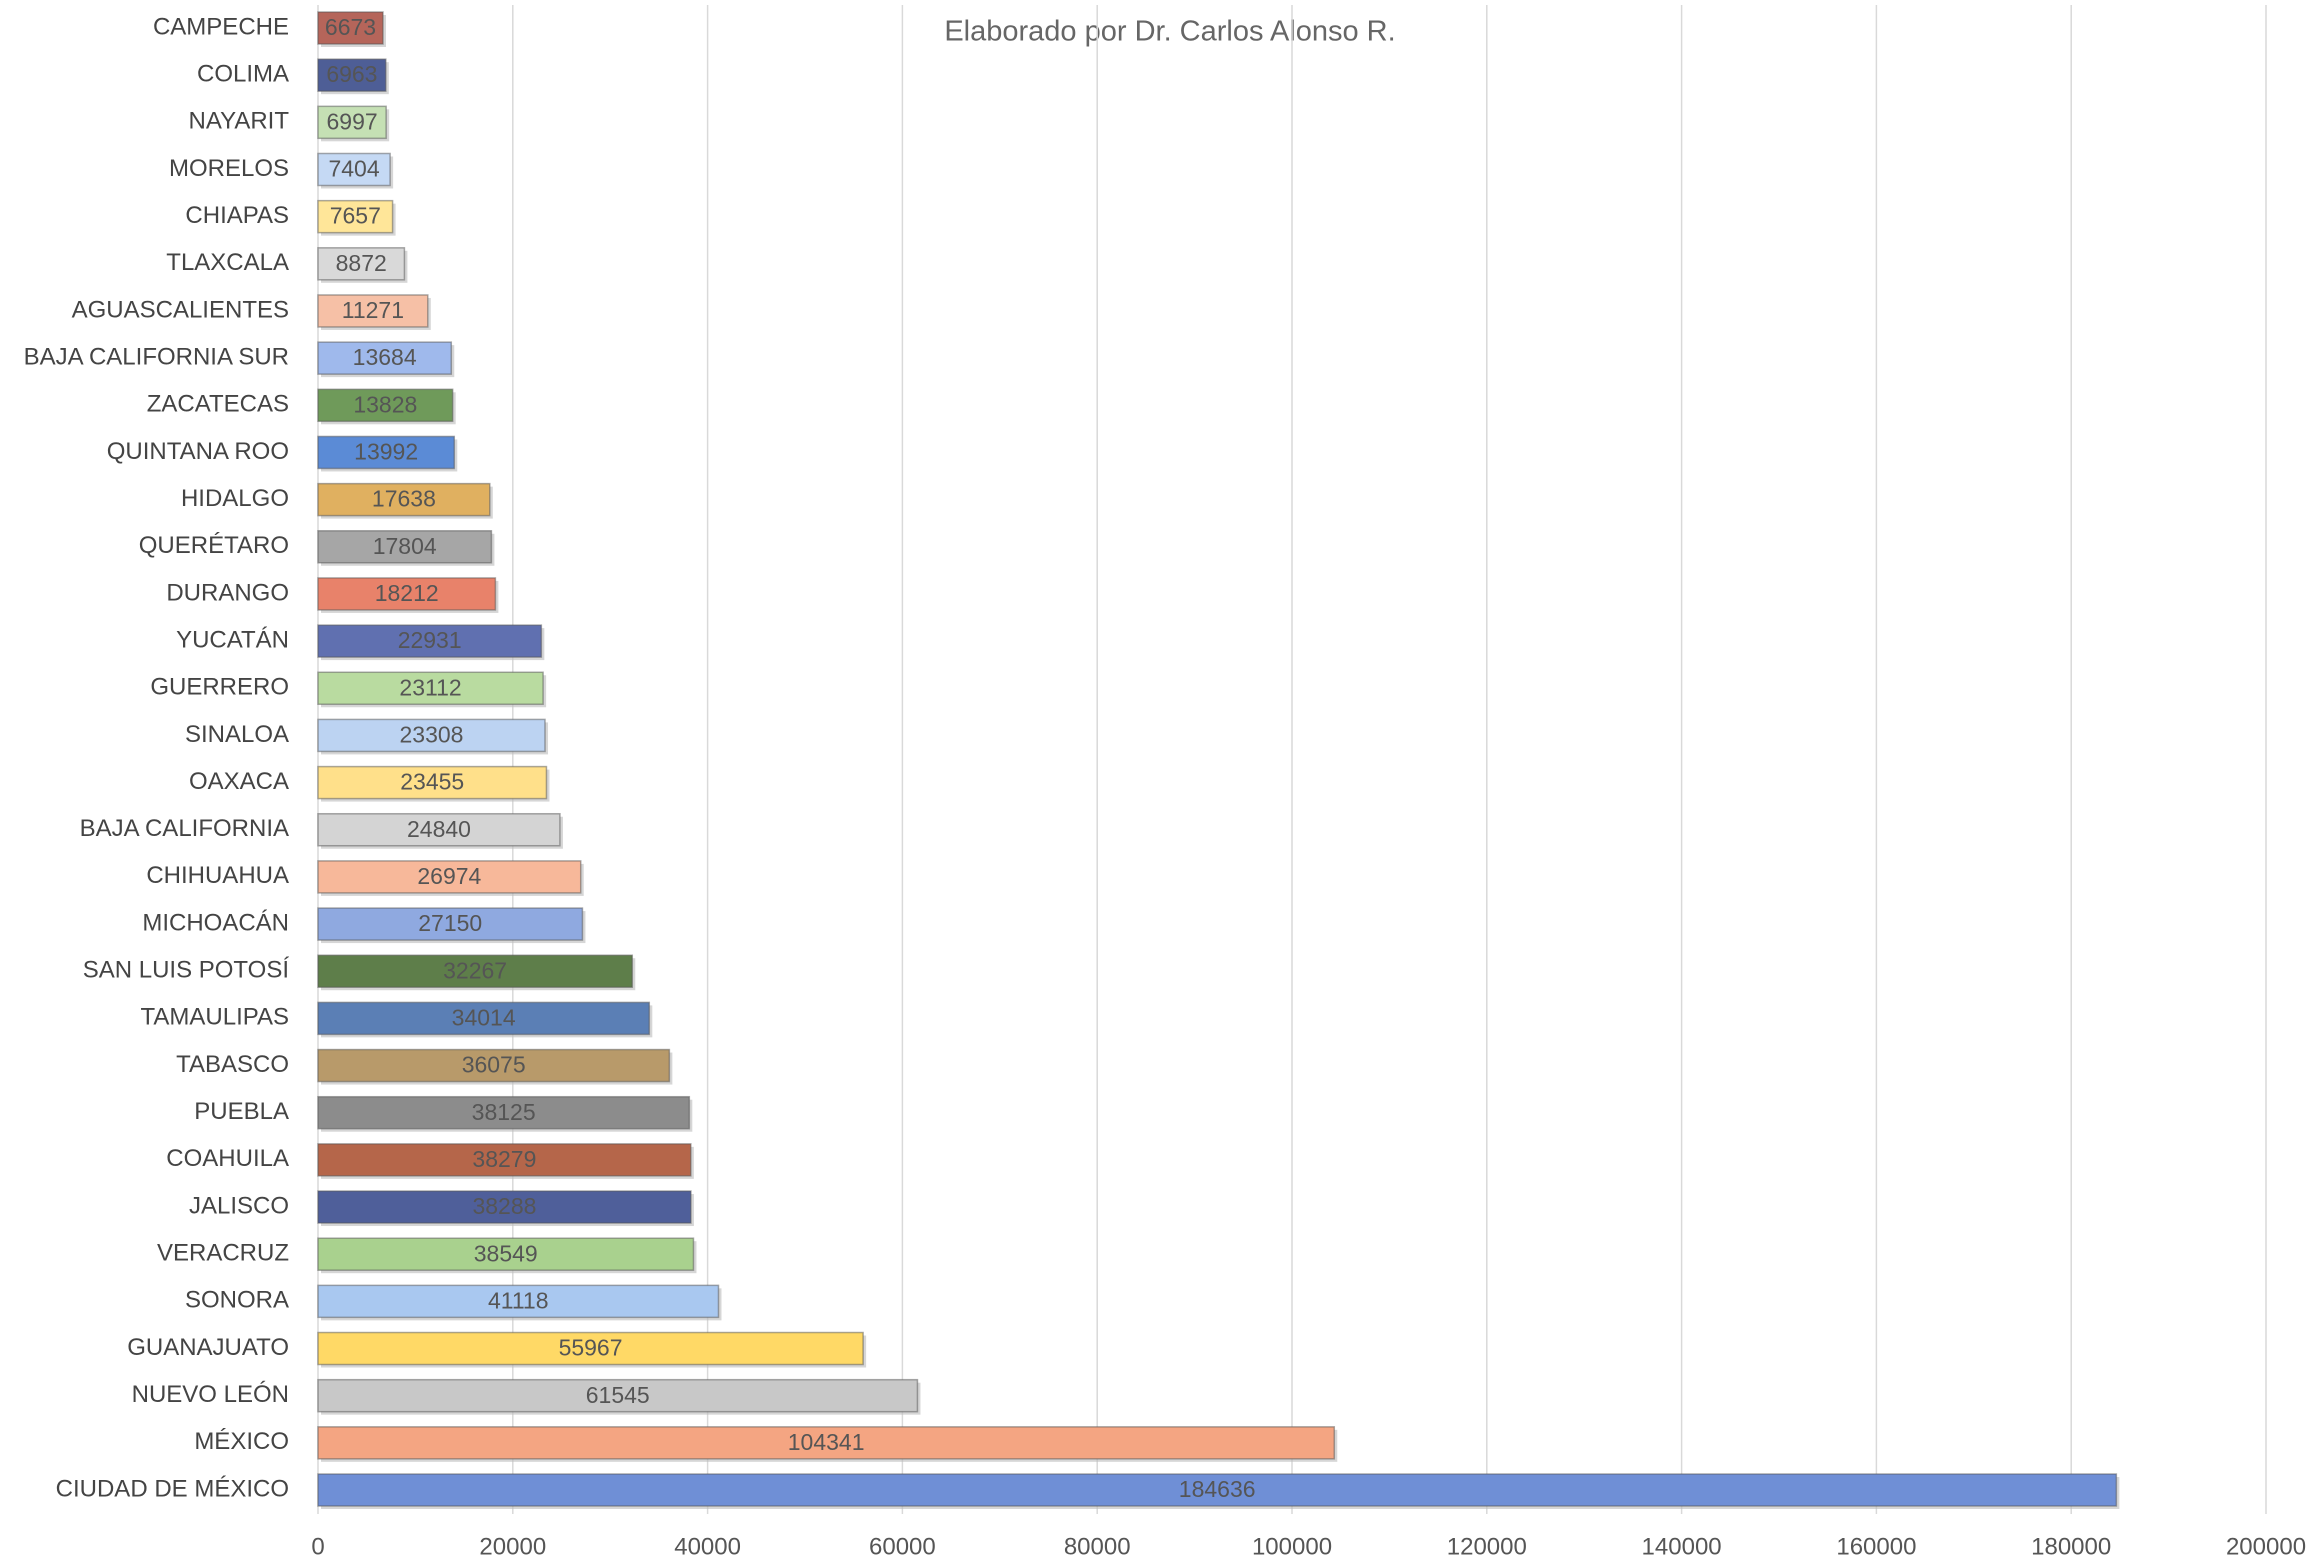 The height and width of the screenshot is (1566, 2323). Describe the element at coordinates (239, 1205) in the screenshot. I see `y-tick-label: JALISCO` at that location.